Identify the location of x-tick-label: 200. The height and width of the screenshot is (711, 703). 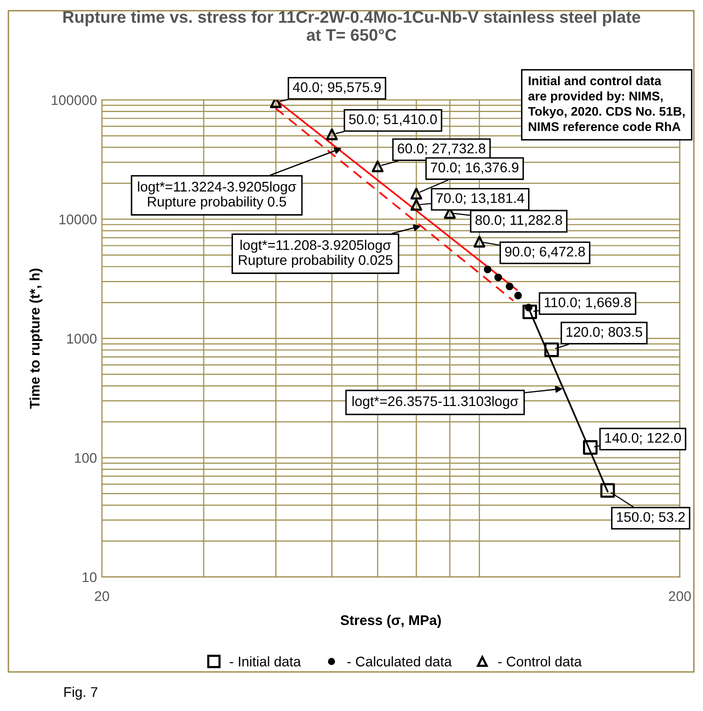
(679, 596).